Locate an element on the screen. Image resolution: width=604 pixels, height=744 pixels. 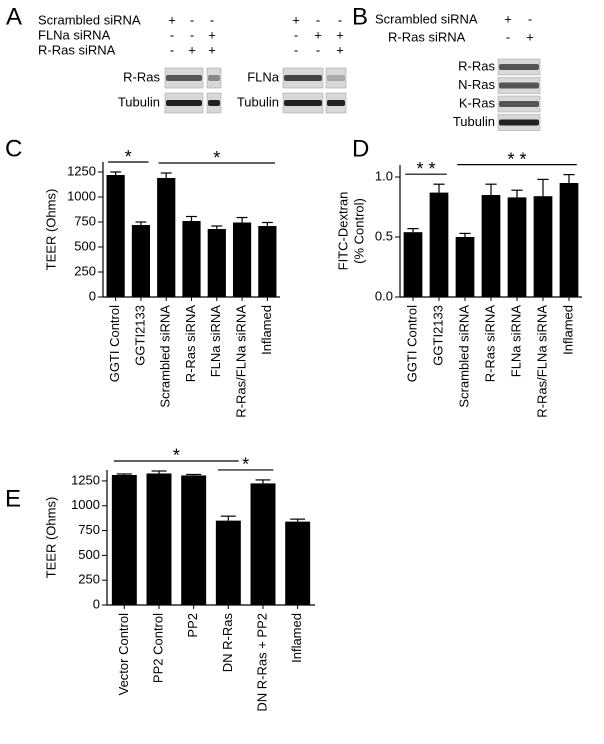
y-tick-label: 750 is located at coordinates (89, 529).